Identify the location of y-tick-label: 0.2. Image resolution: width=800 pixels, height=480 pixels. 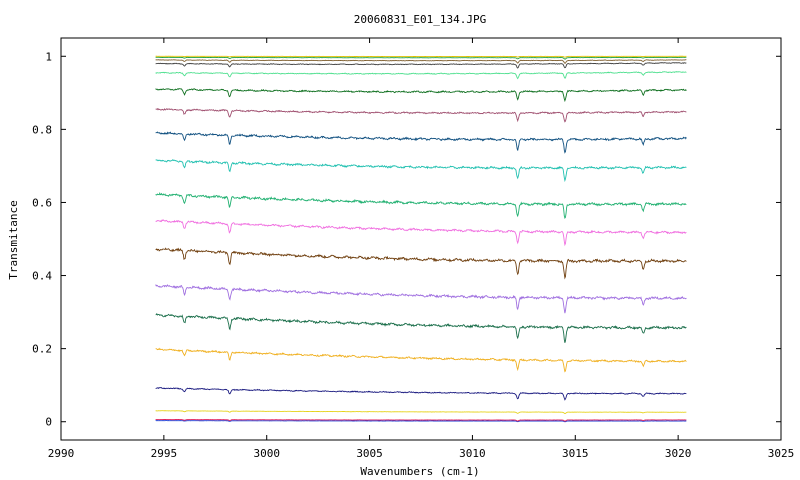
(42, 349).